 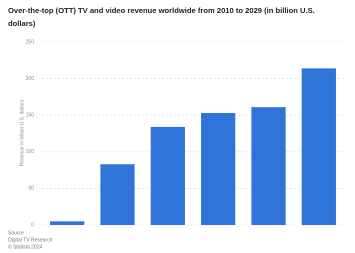 I want to click on y-tick-label: 100, so click(x=30, y=152).